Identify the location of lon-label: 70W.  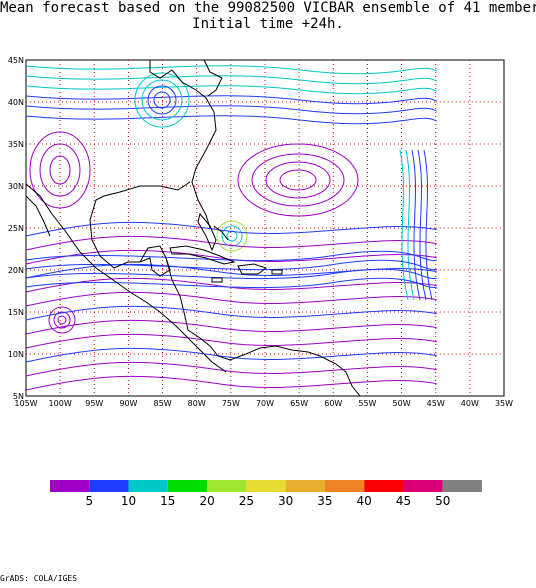
(265, 403).